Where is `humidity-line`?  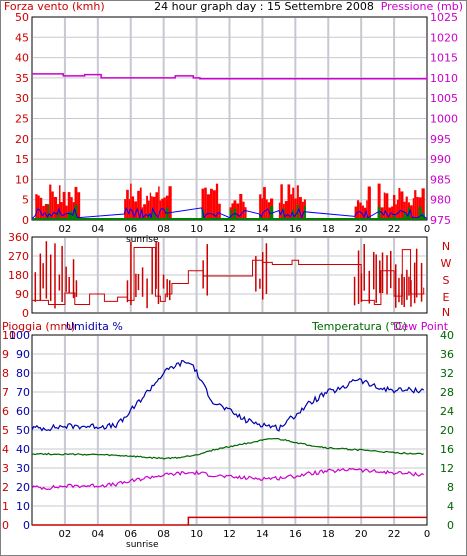 humidity-line is located at coordinates (228, 395).